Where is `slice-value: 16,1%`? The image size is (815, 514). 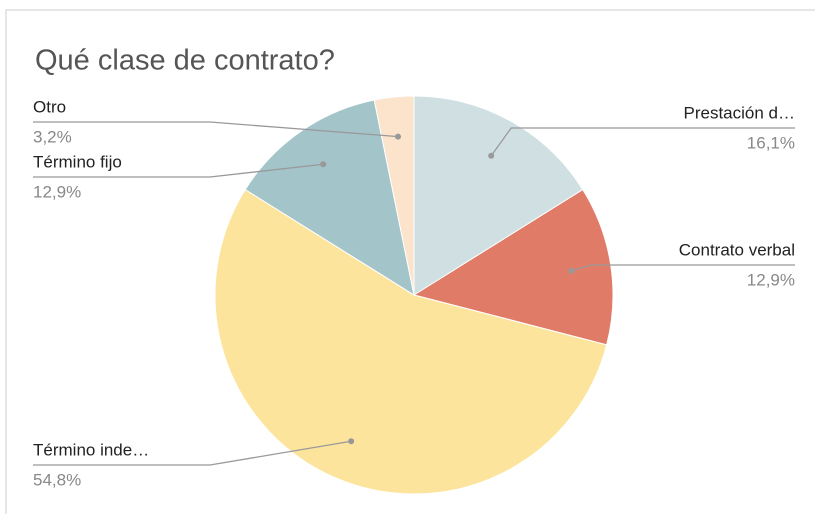 slice-value: 16,1% is located at coordinates (771, 142).